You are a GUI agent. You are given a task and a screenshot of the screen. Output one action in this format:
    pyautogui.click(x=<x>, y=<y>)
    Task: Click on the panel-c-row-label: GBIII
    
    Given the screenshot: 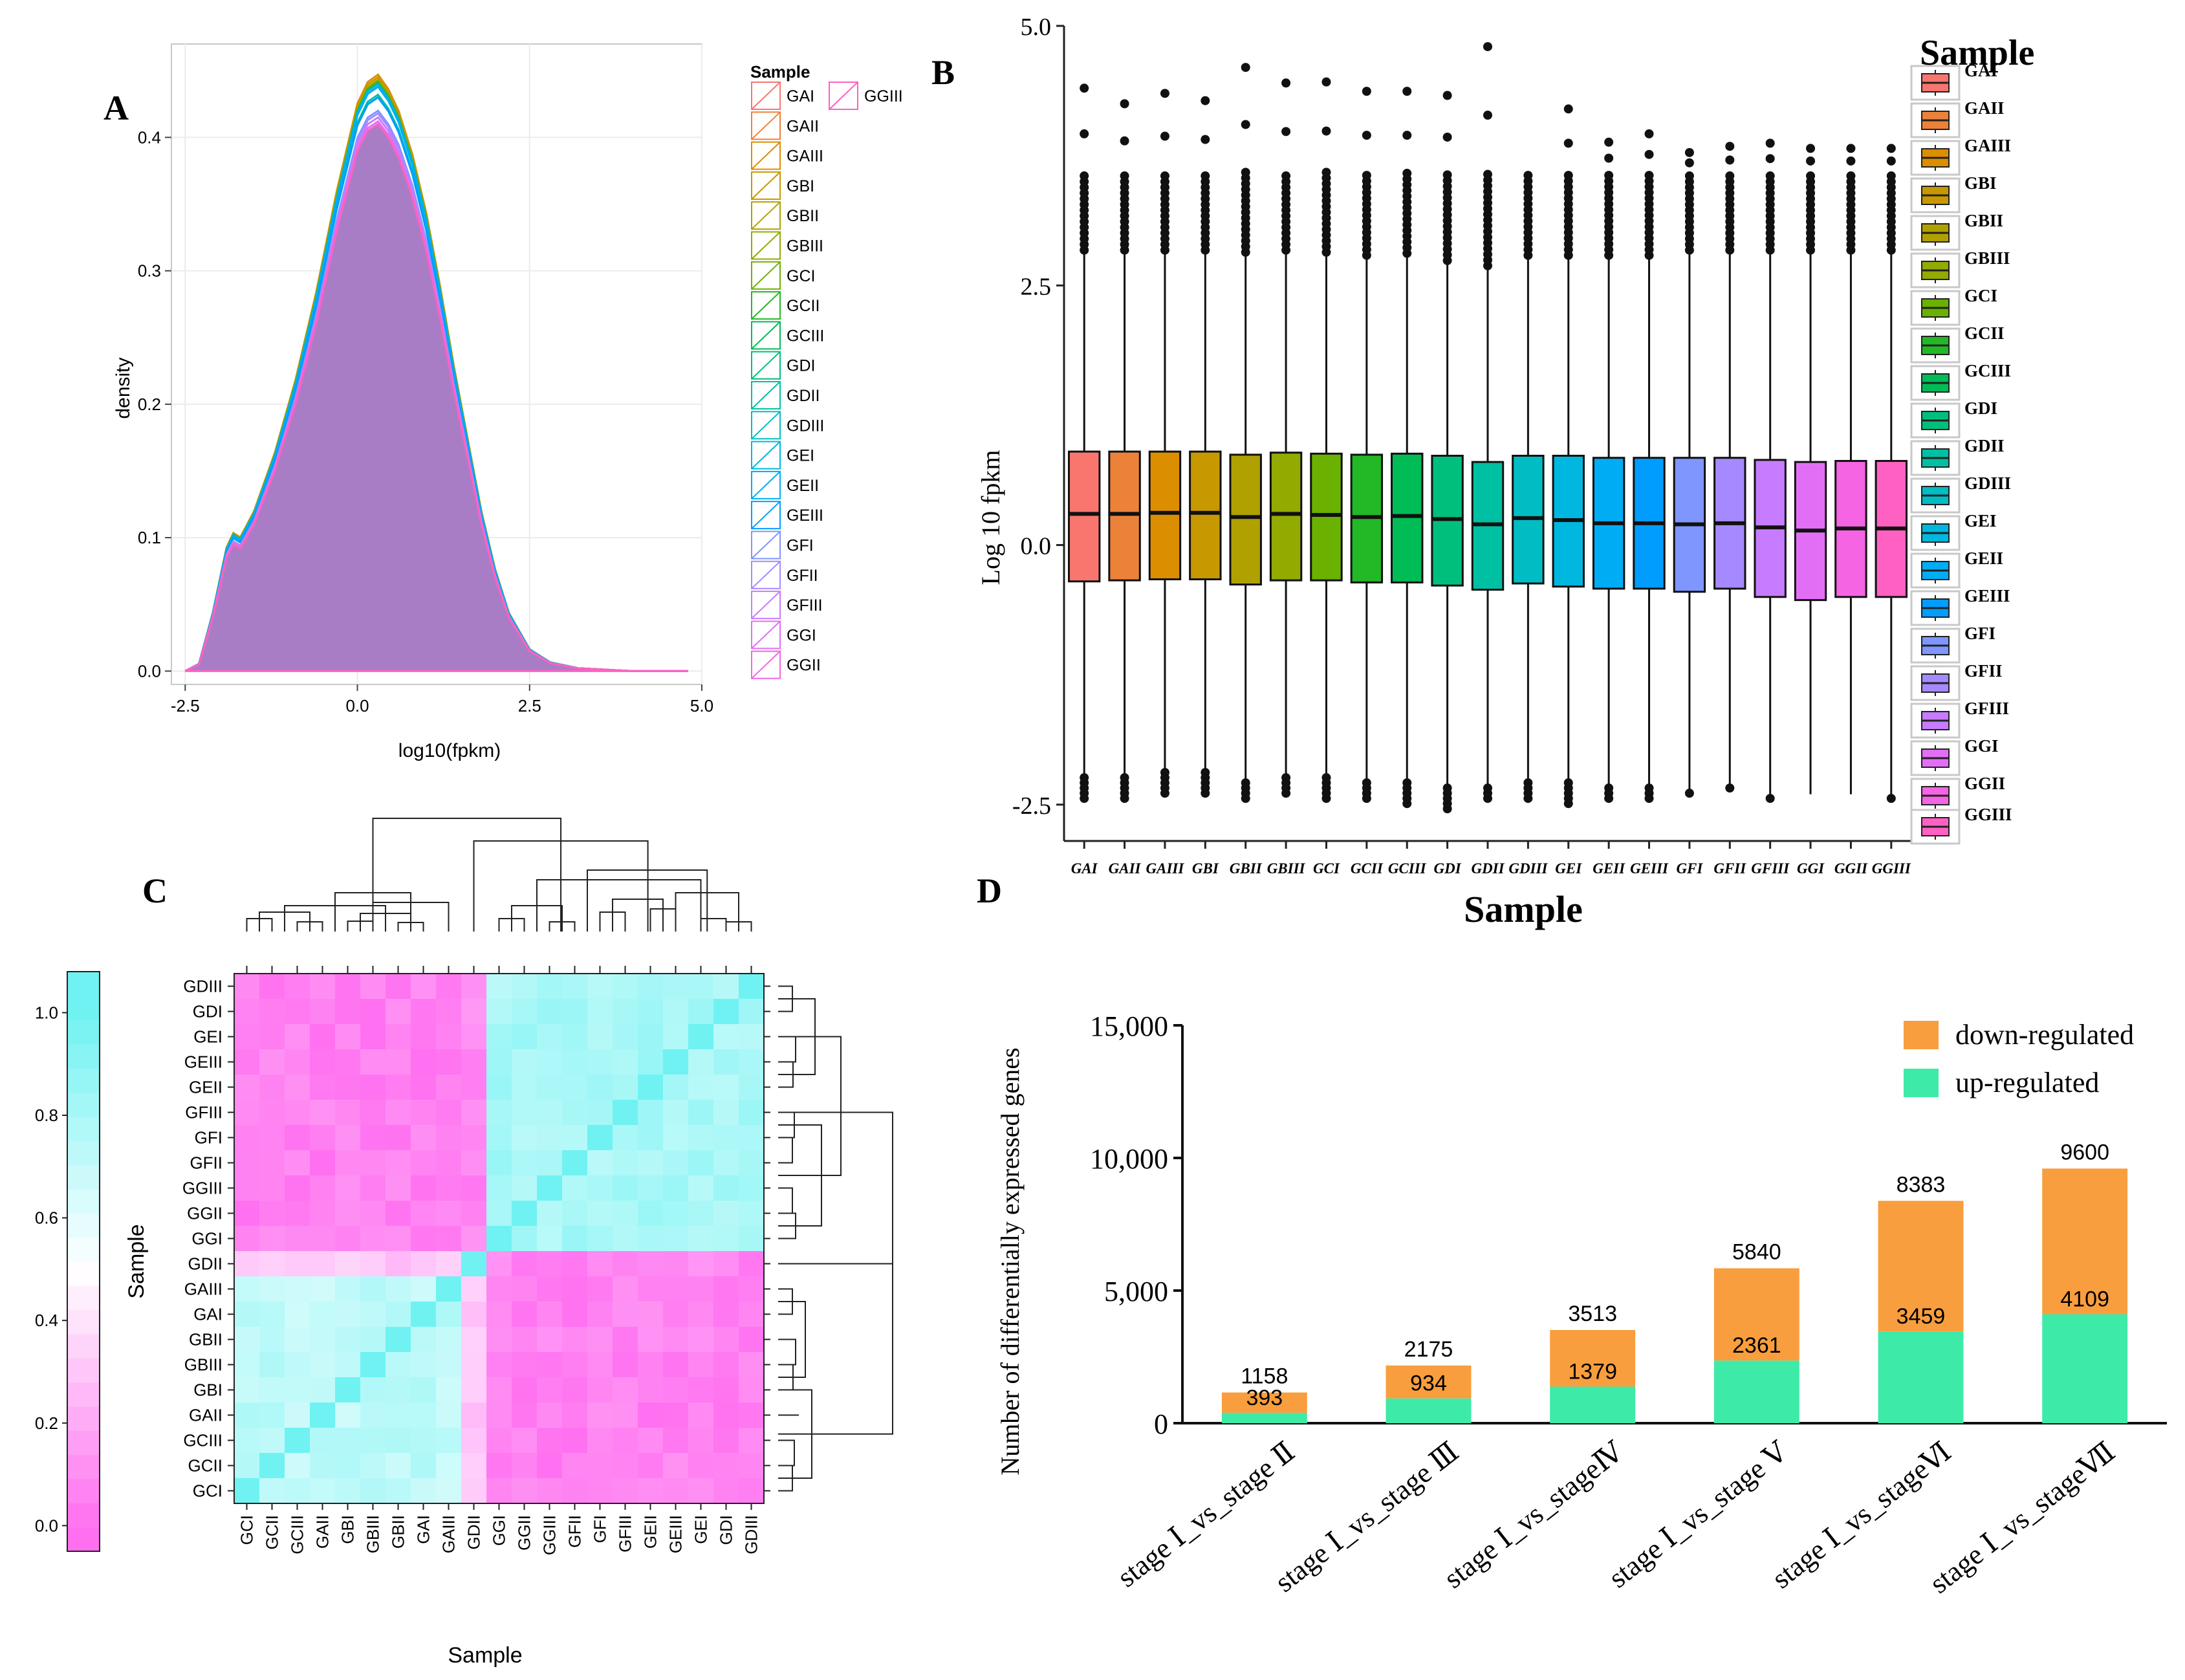 What is the action you would take?
    pyautogui.click(x=203, y=1365)
    